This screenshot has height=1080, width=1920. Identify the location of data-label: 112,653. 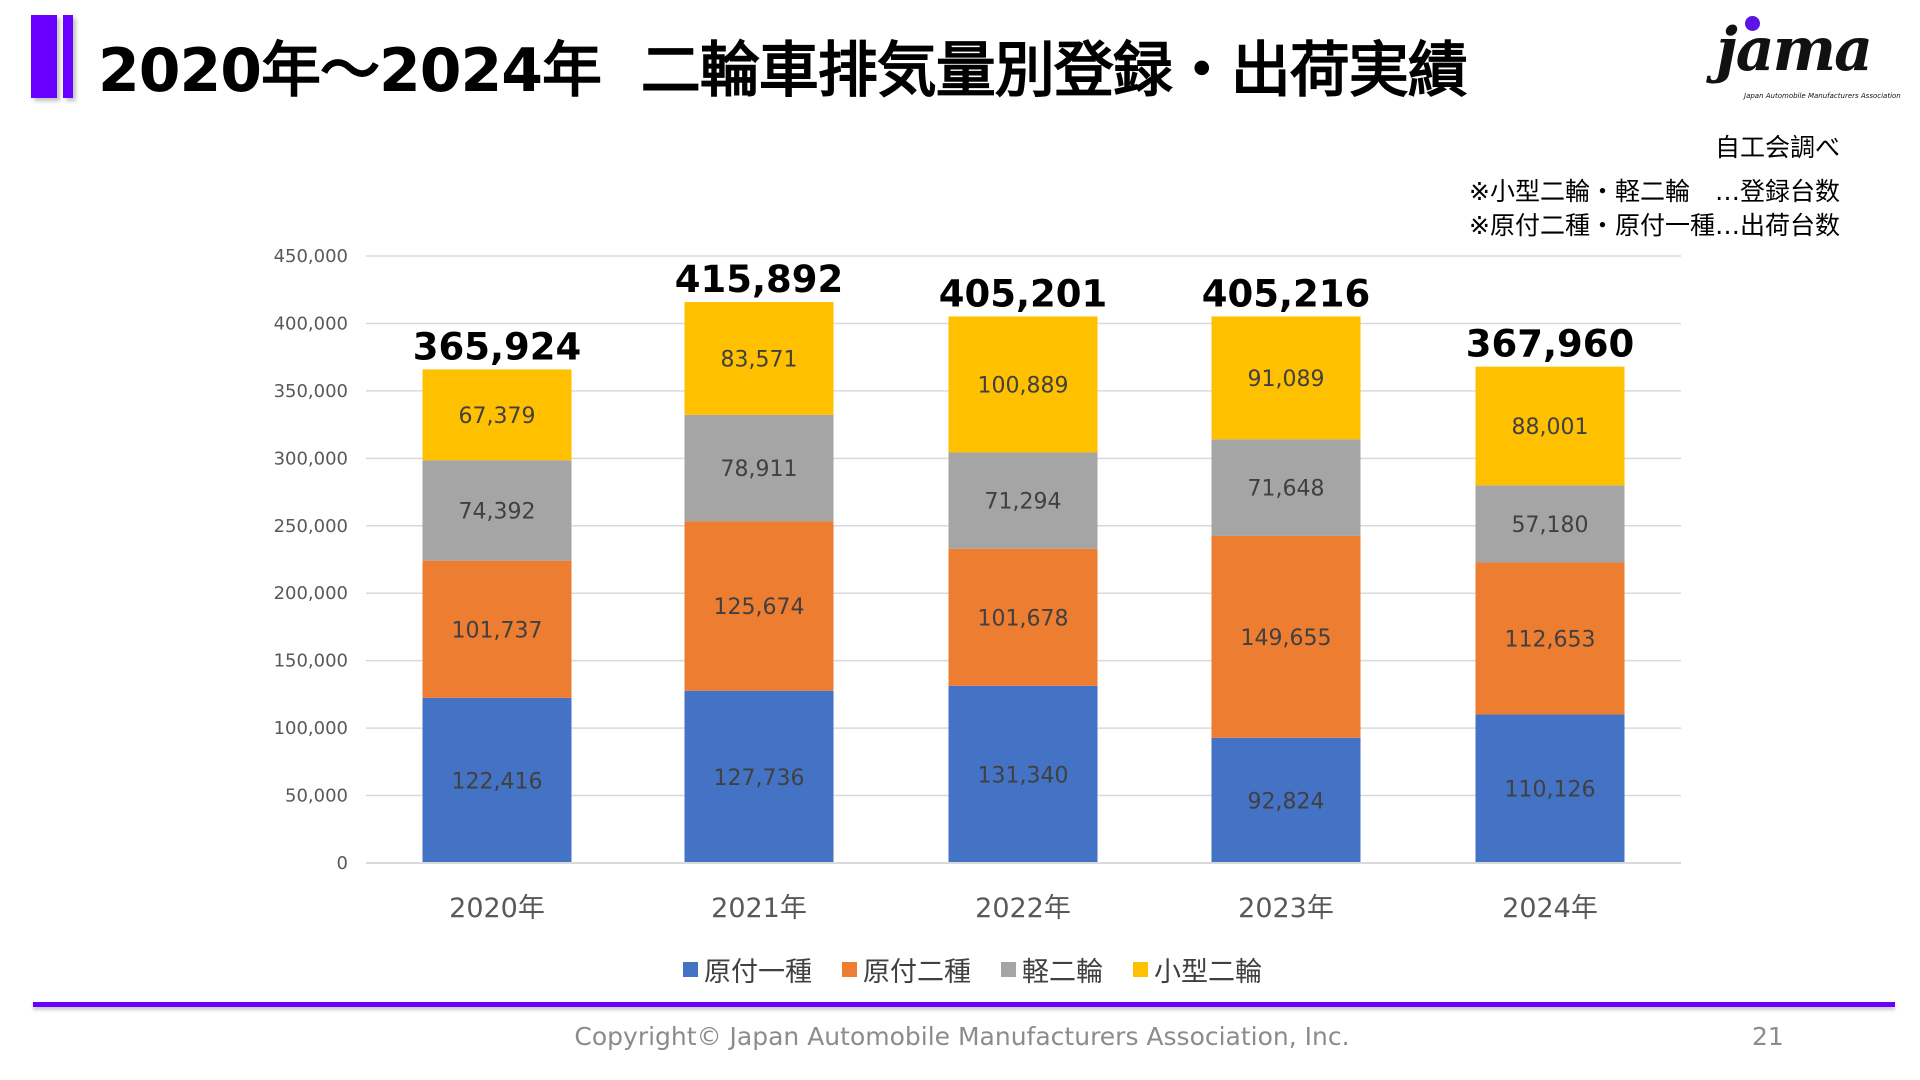
(1550, 639).